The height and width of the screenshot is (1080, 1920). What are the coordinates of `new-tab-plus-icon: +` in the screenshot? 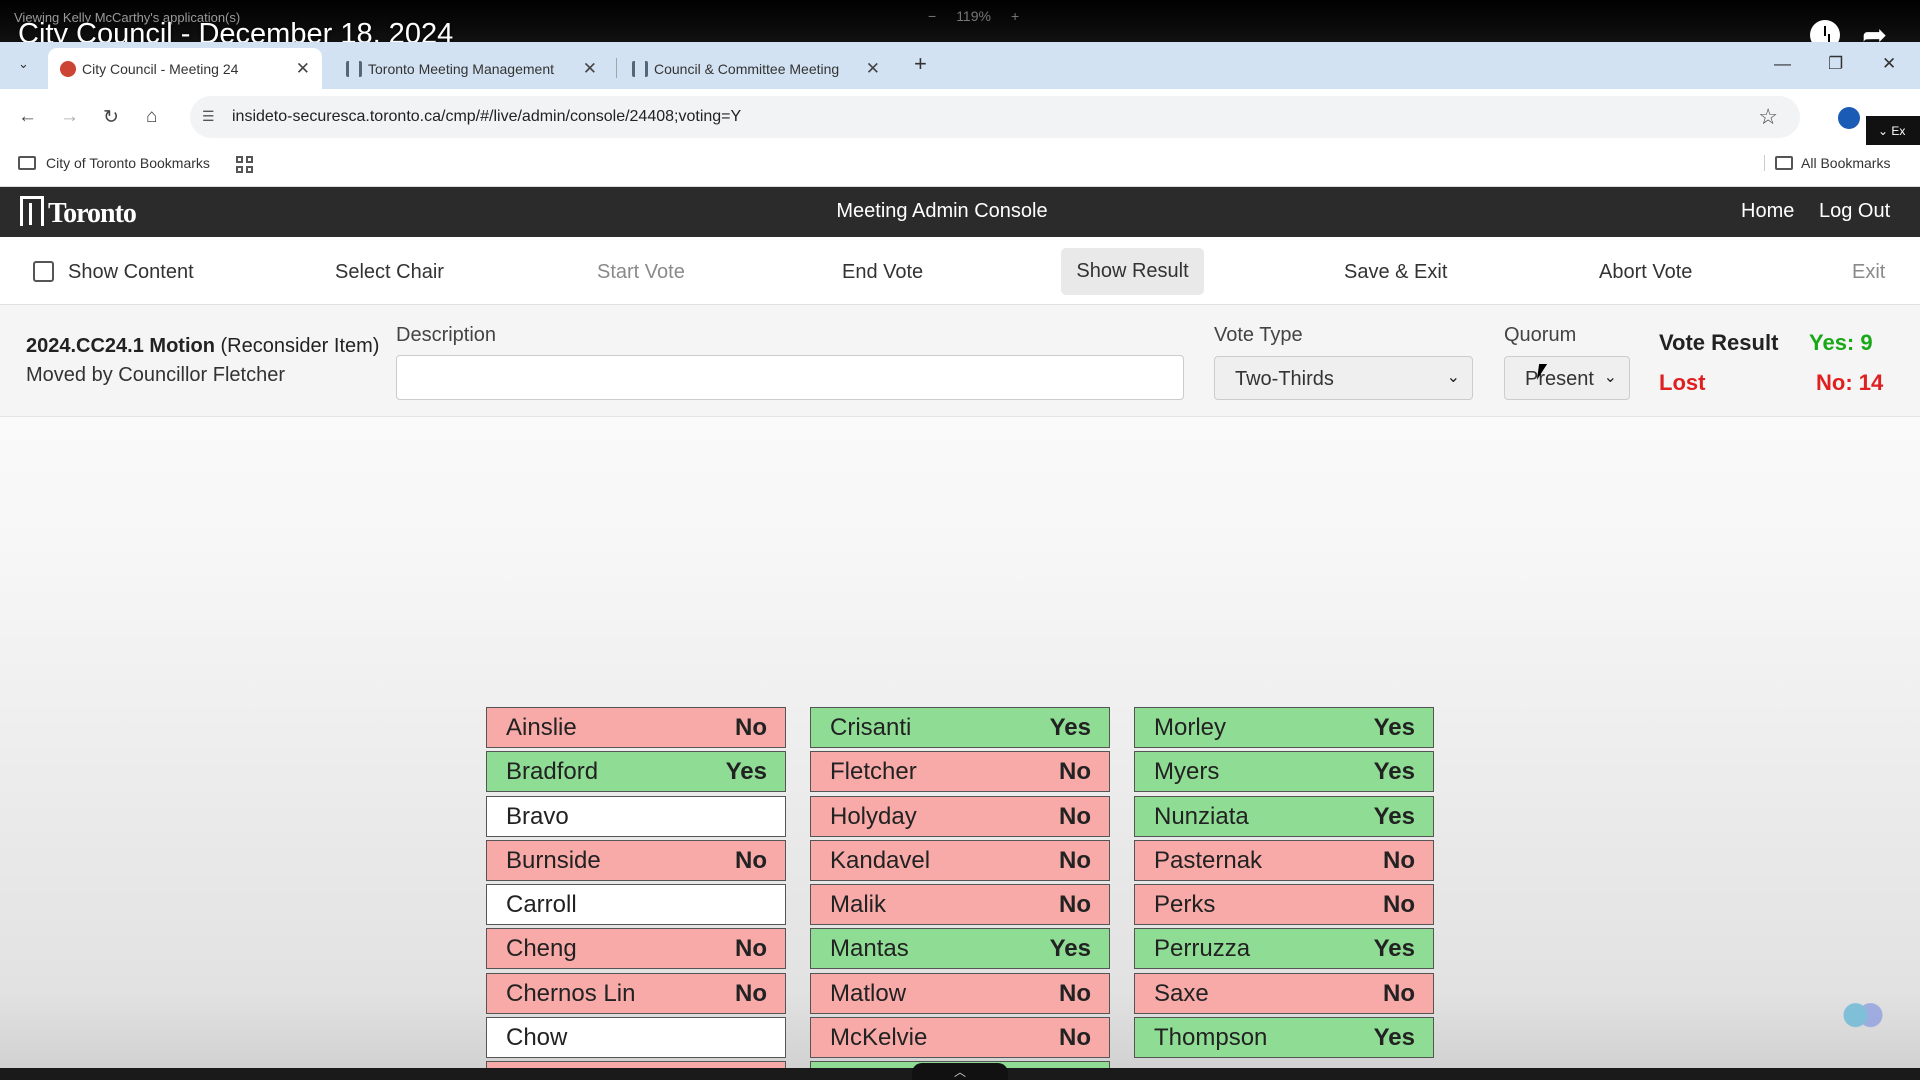 It's located at (920, 63).